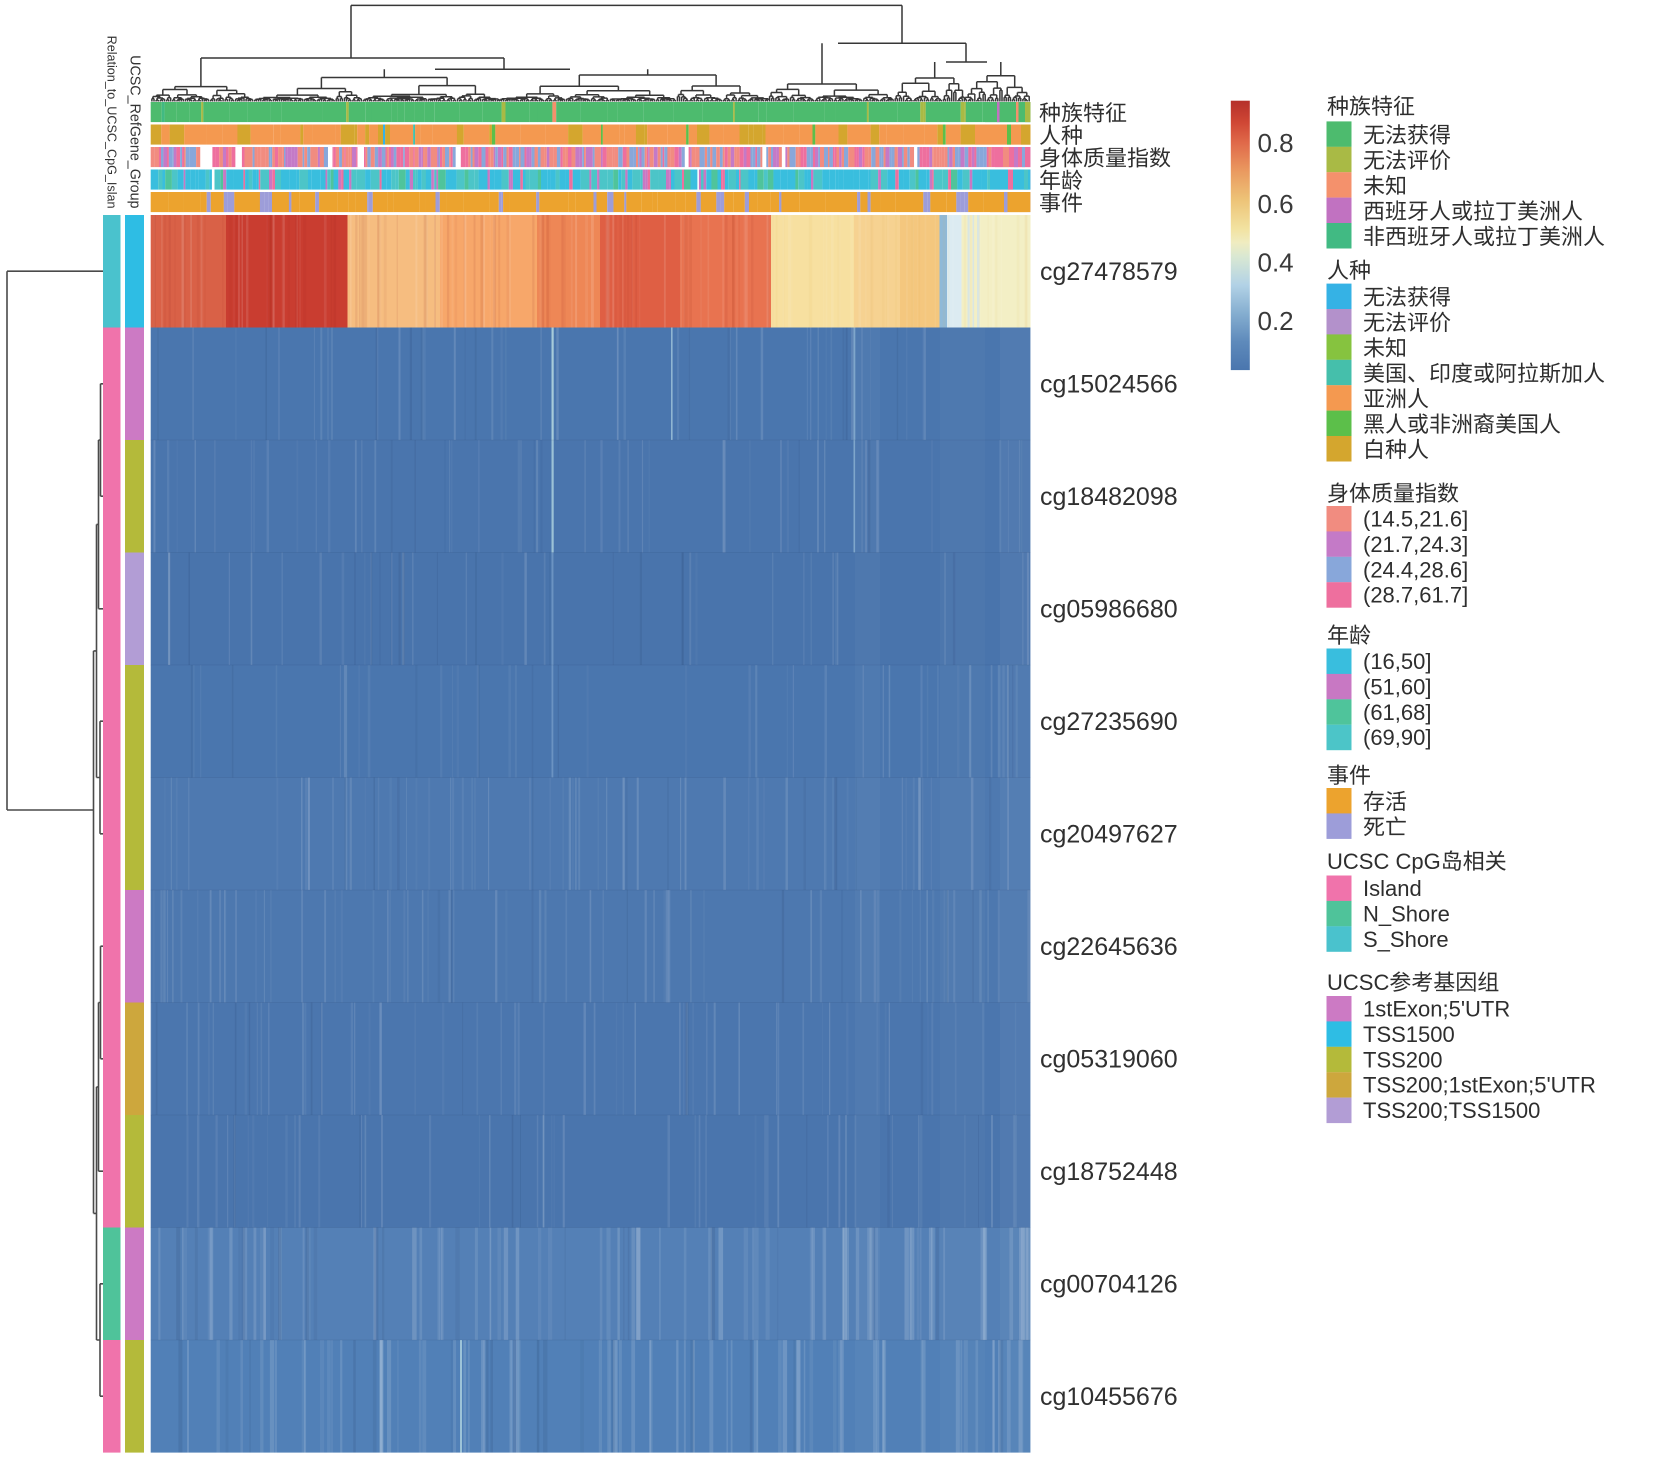  Describe the element at coordinates (1109, 272) in the screenshot. I see `svg-text: cg27478579` at that location.